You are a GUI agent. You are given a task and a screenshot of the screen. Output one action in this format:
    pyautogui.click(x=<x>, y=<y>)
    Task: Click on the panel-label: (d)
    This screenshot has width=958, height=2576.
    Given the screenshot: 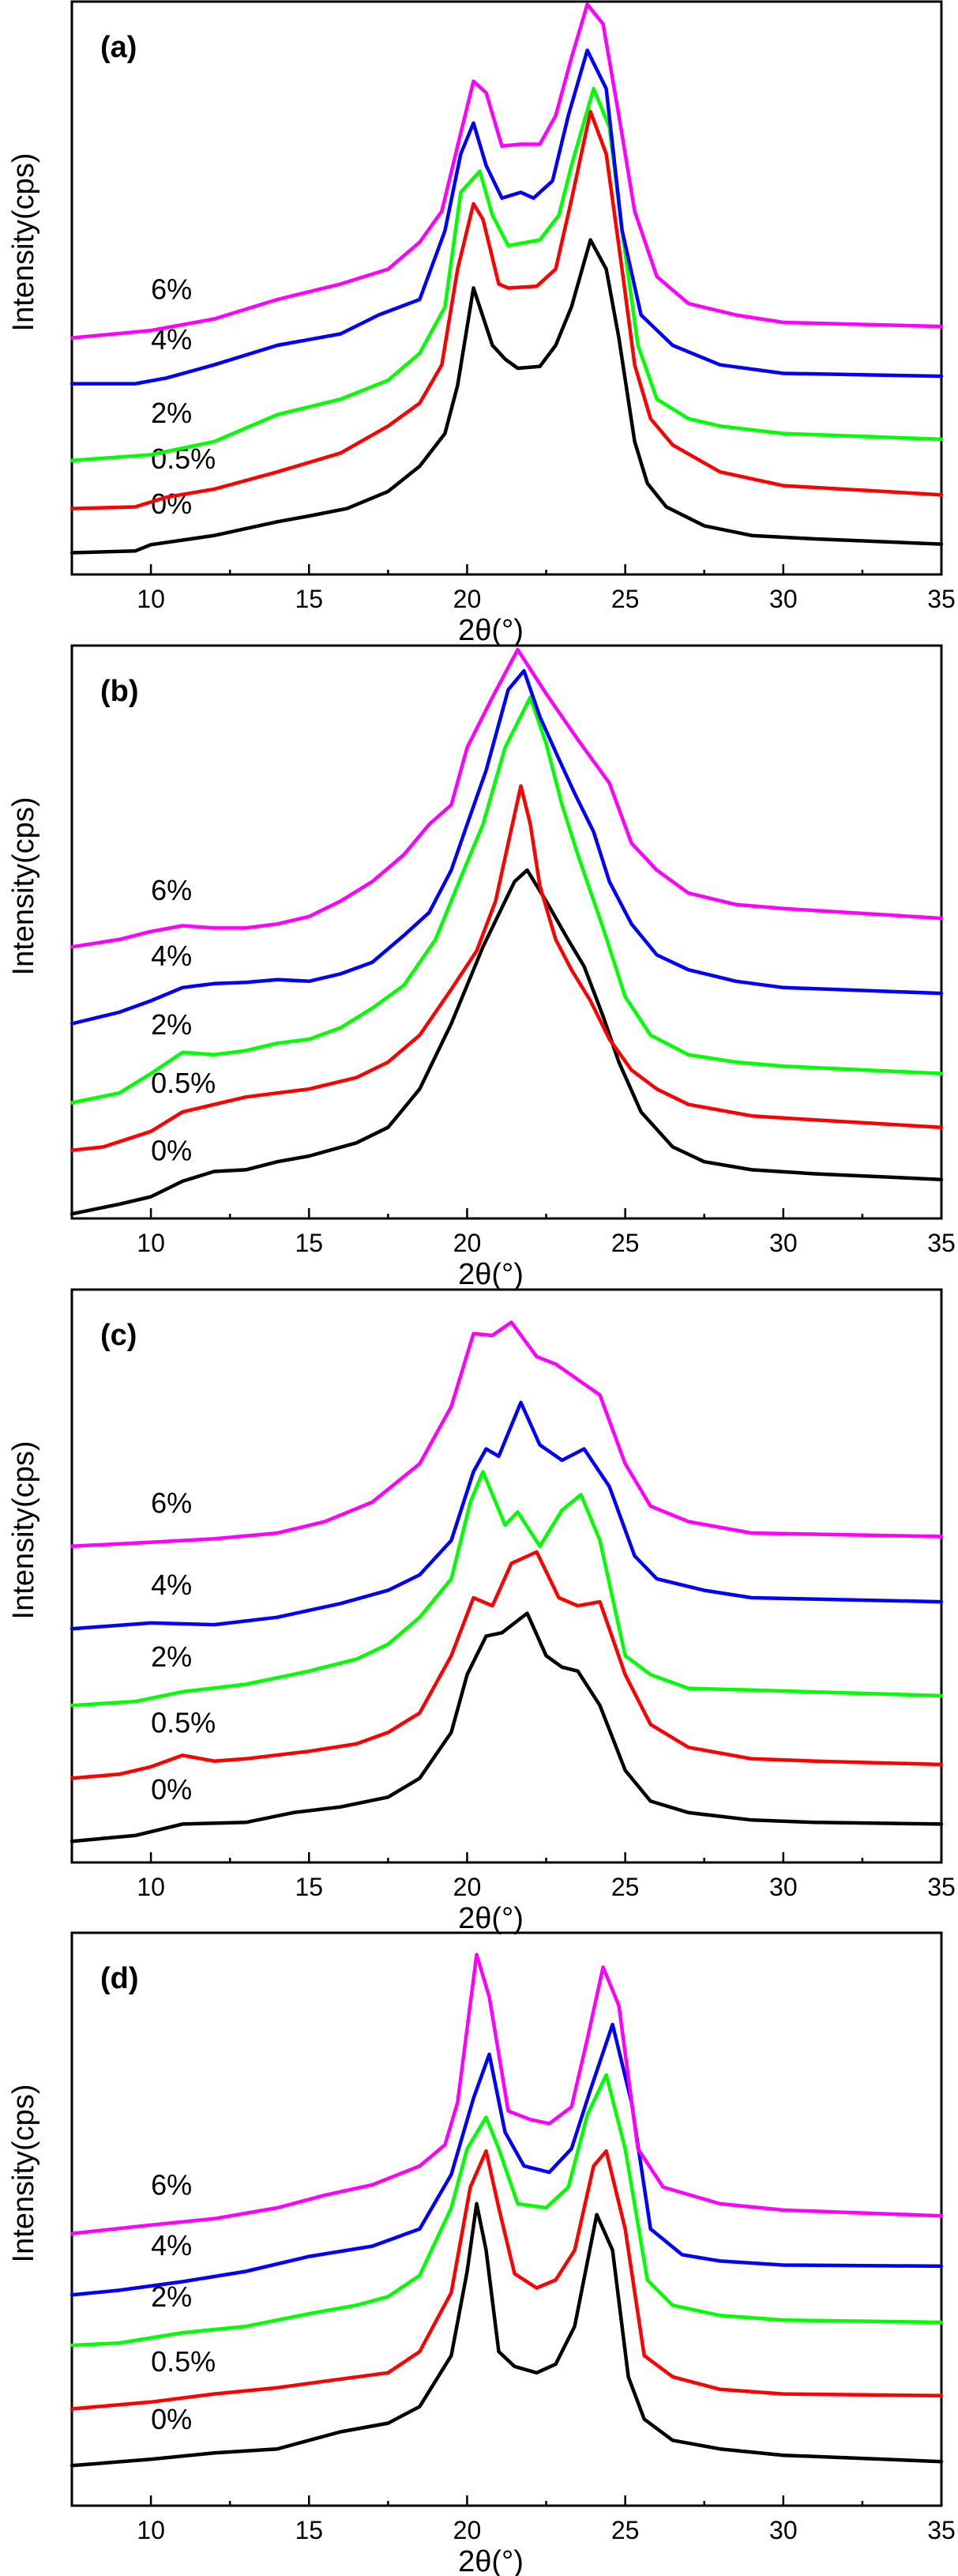 What is the action you would take?
    pyautogui.click(x=119, y=1978)
    